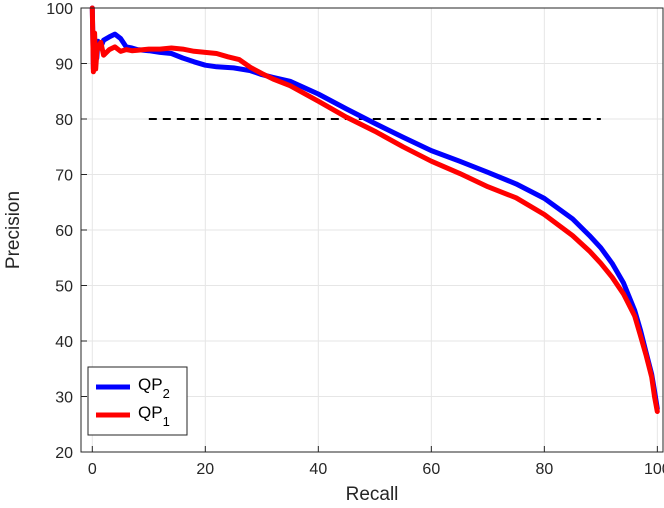 This screenshot has width=664, height=508. Describe the element at coordinates (544, 469) in the screenshot. I see `x-tick-label: 80` at that location.